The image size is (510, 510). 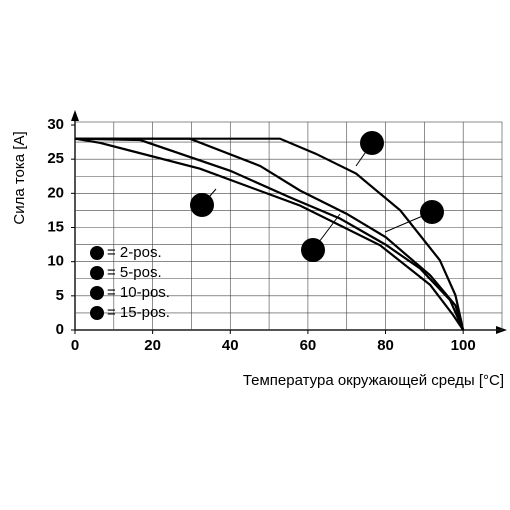 I want to click on legend-label: = 2-pos., so click(x=134, y=252).